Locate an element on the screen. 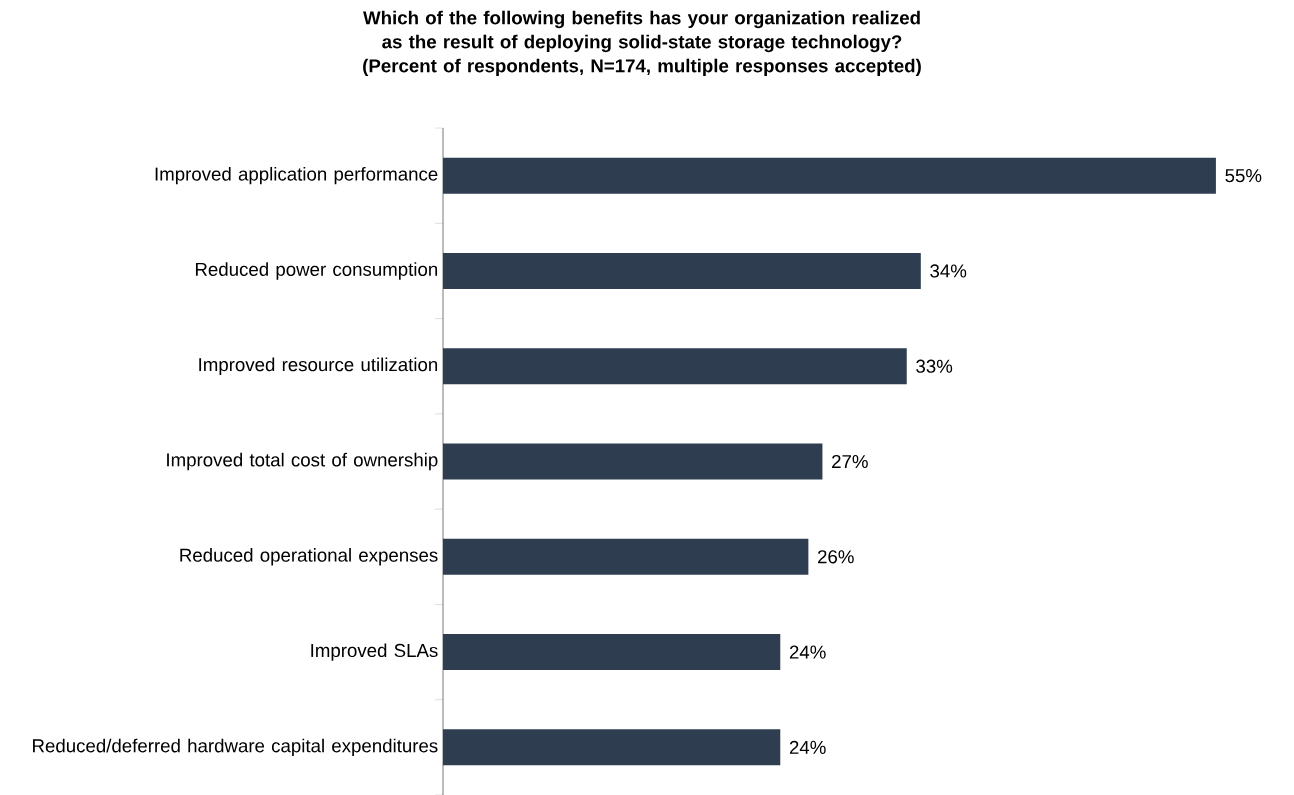 The width and height of the screenshot is (1294, 795). y-tick-label: Reduced/deferred hardware capital expenditures is located at coordinates (235, 747).